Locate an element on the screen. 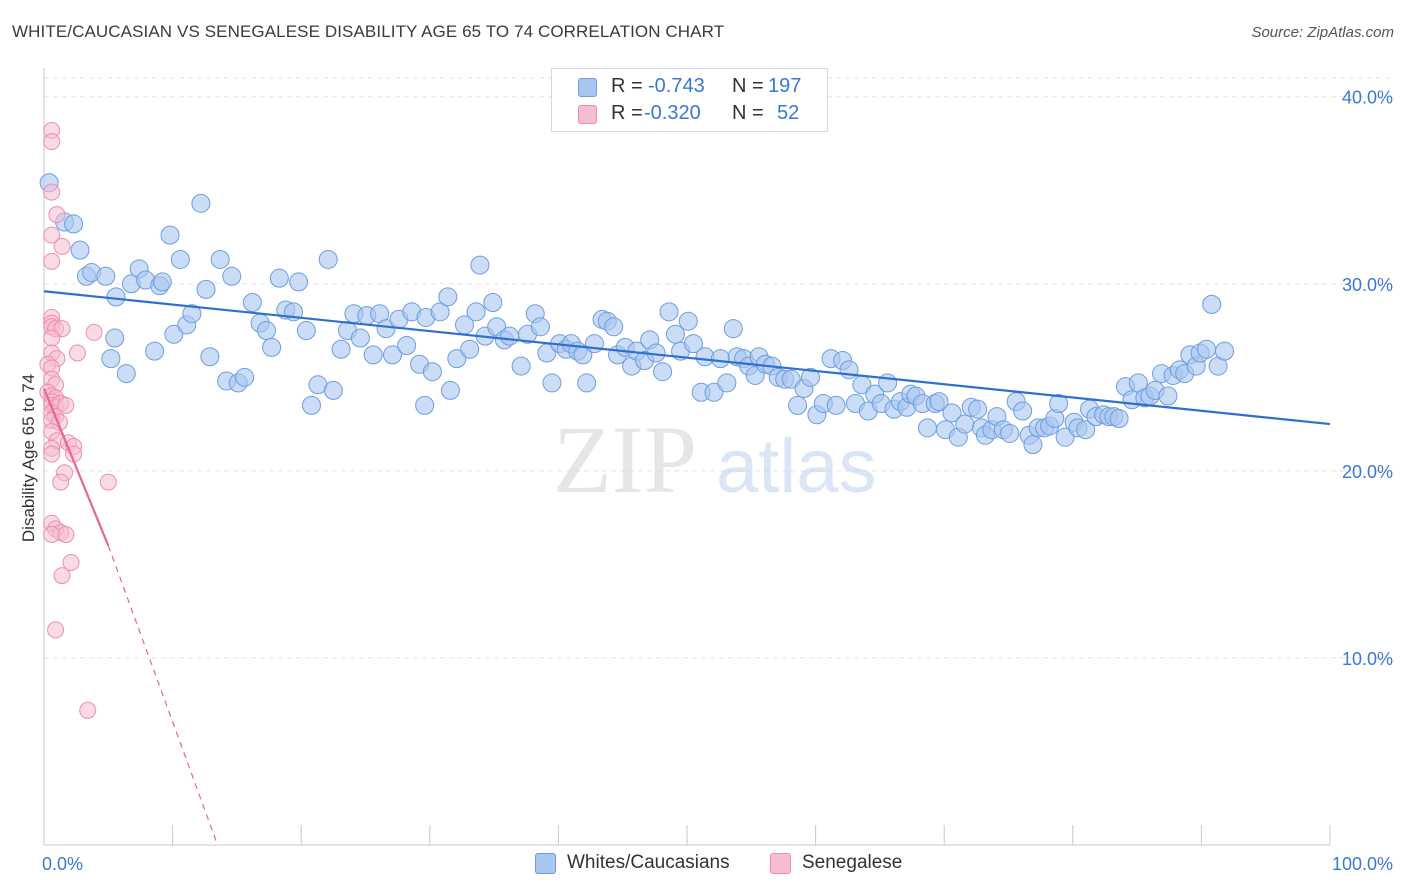 The image size is (1406, 892). trend-line-senegalese-extension is located at coordinates (163, 695).